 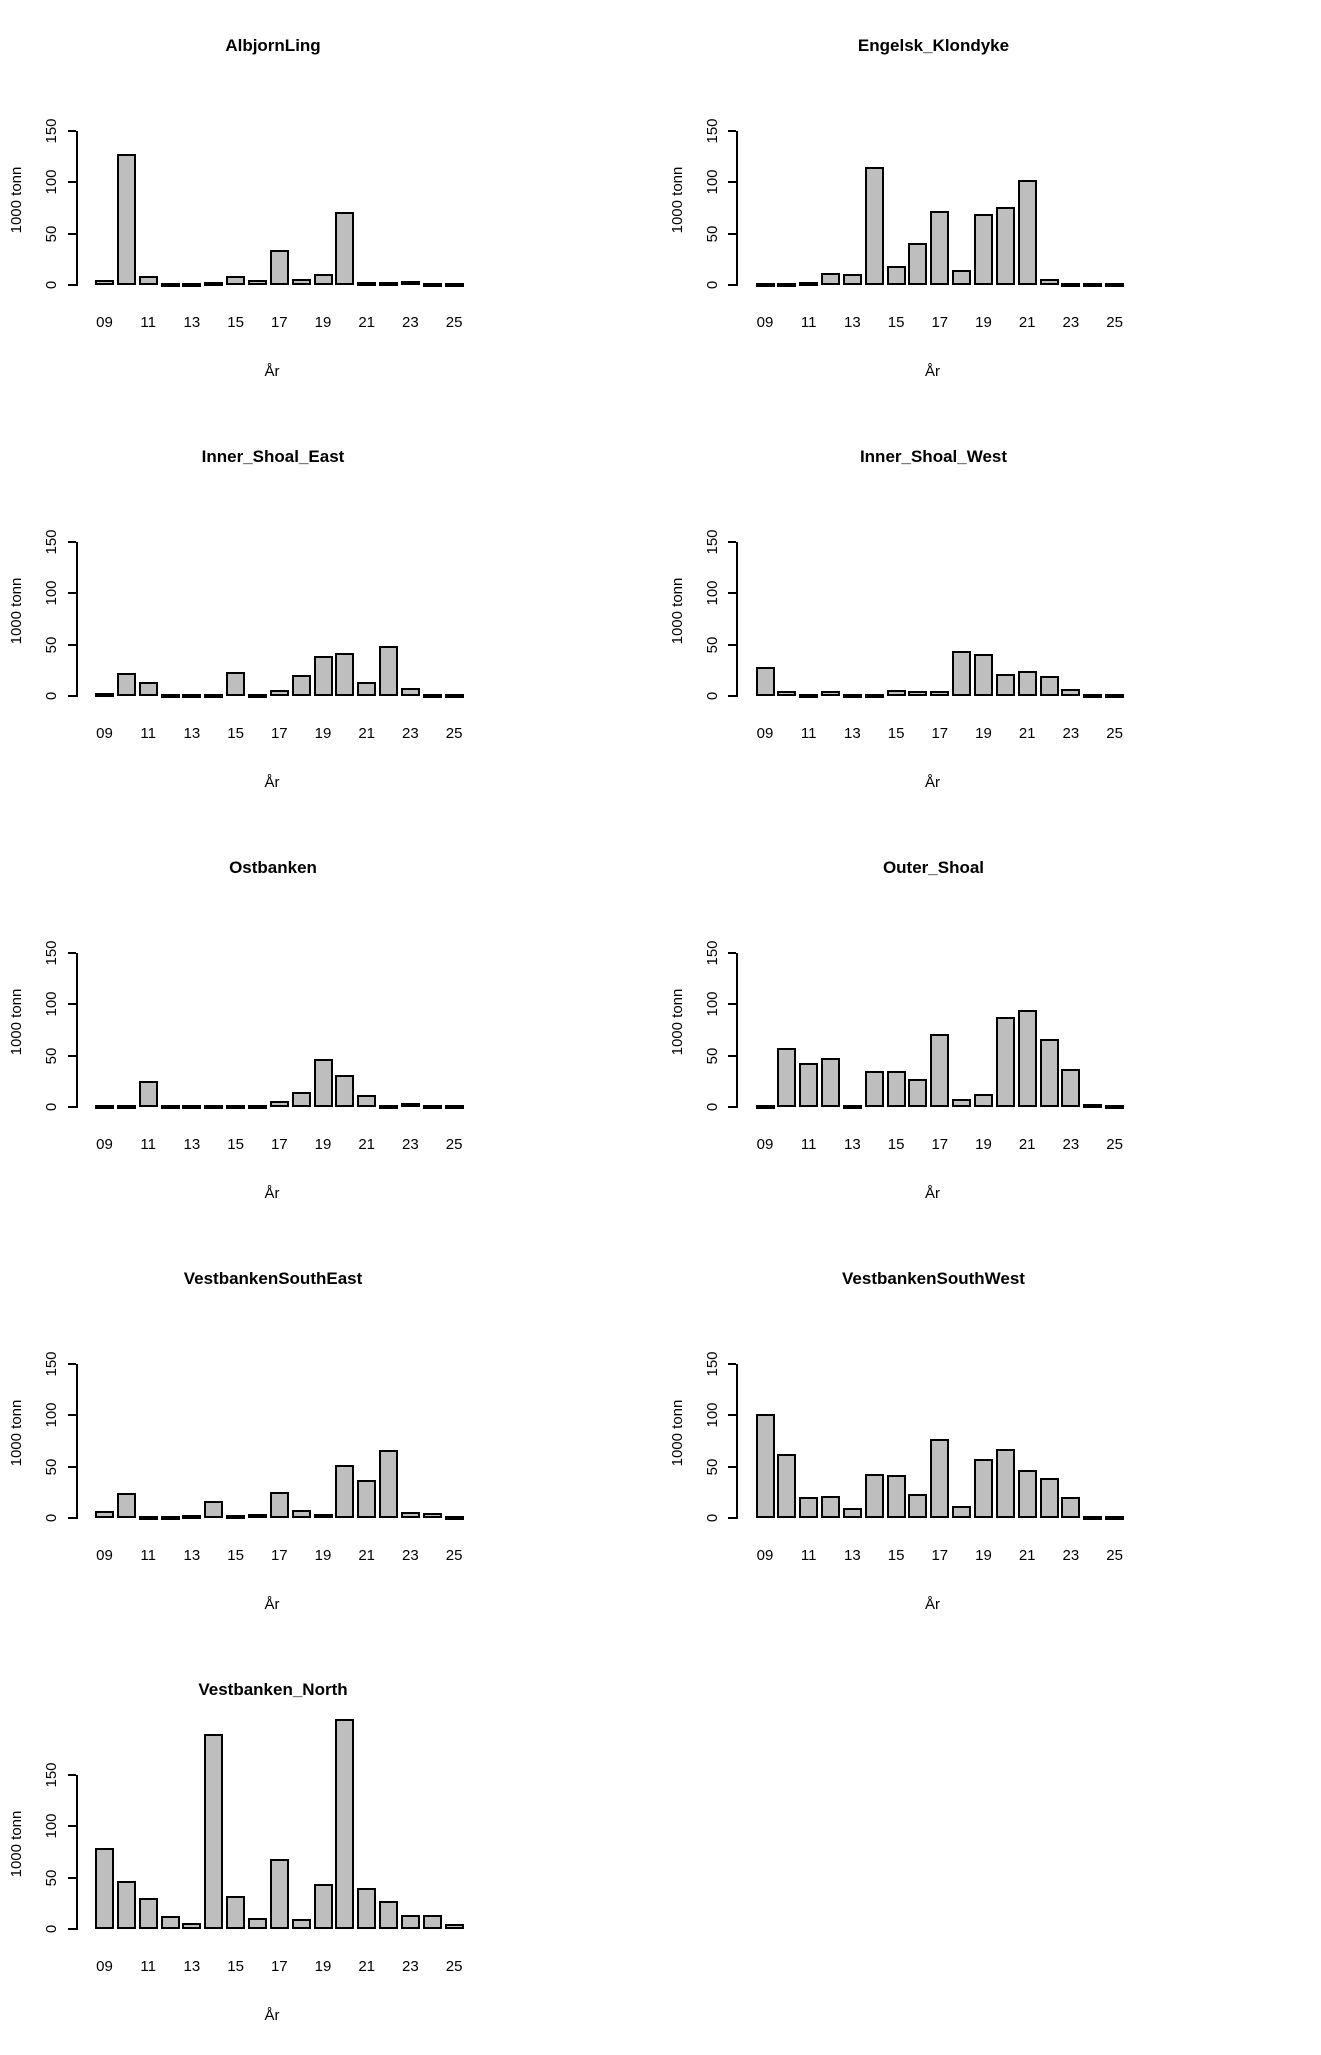 I want to click on chart-title: AlbjornLing, so click(x=273, y=45).